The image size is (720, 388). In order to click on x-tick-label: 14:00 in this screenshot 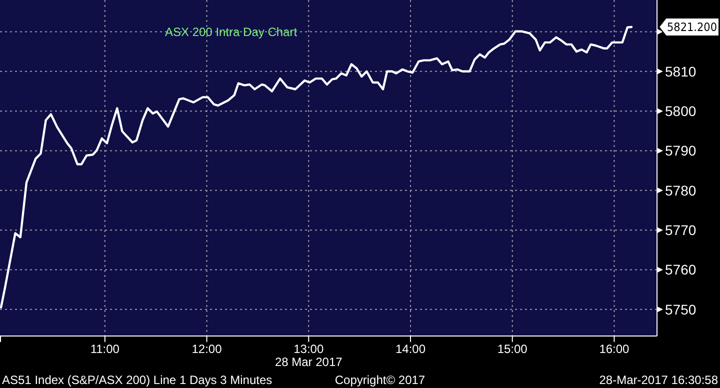, I will do `click(410, 349)`.